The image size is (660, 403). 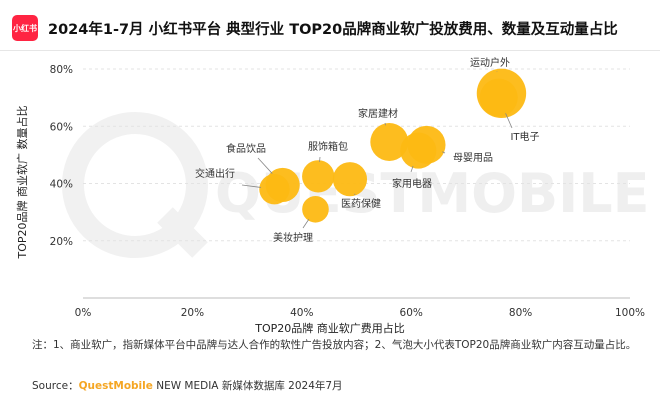 I want to click on bubble-label: 医药保健, so click(x=361, y=203).